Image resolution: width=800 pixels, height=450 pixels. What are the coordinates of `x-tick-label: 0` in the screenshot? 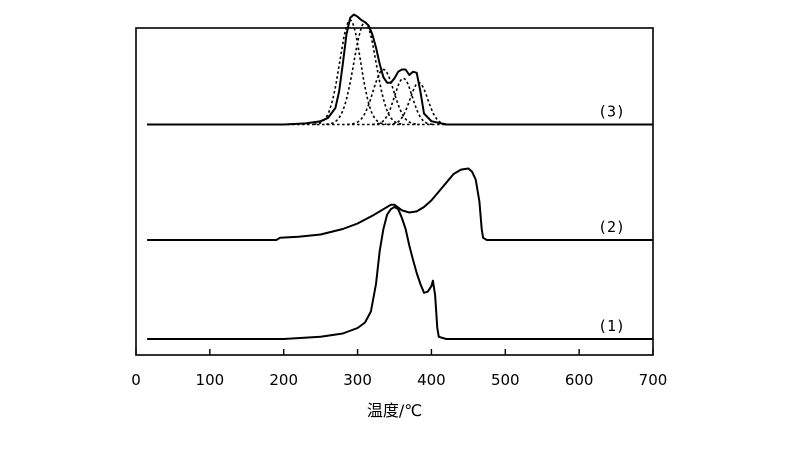 It's located at (136, 380).